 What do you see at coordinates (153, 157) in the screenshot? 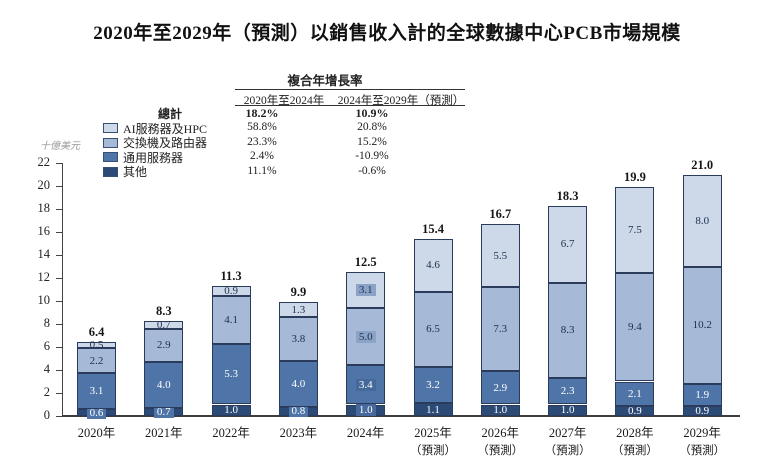
I see `legend-label-text: 通用服務器` at bounding box center [153, 157].